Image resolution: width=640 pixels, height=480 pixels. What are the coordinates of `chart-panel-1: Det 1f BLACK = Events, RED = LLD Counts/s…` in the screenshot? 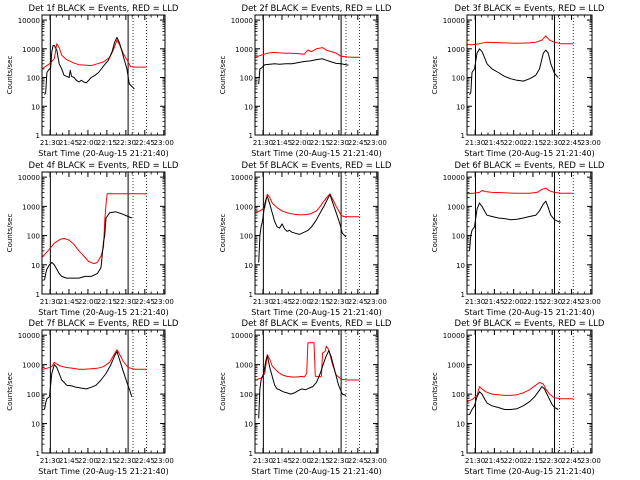 It's located at (92, 81).